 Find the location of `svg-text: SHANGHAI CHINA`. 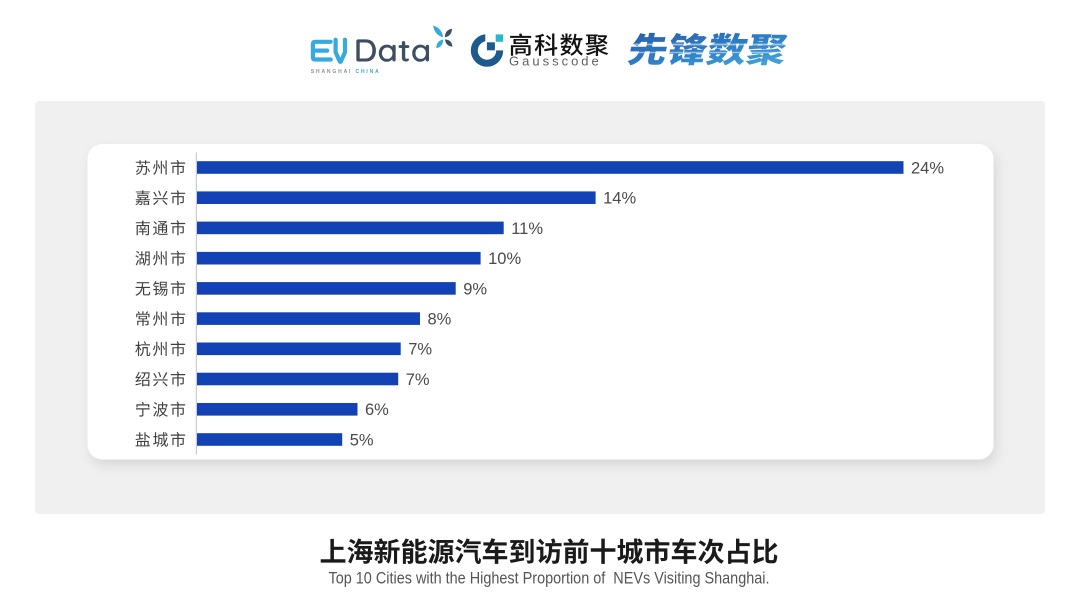

svg-text: SHANGHAI CHINA is located at coordinates (346, 72).